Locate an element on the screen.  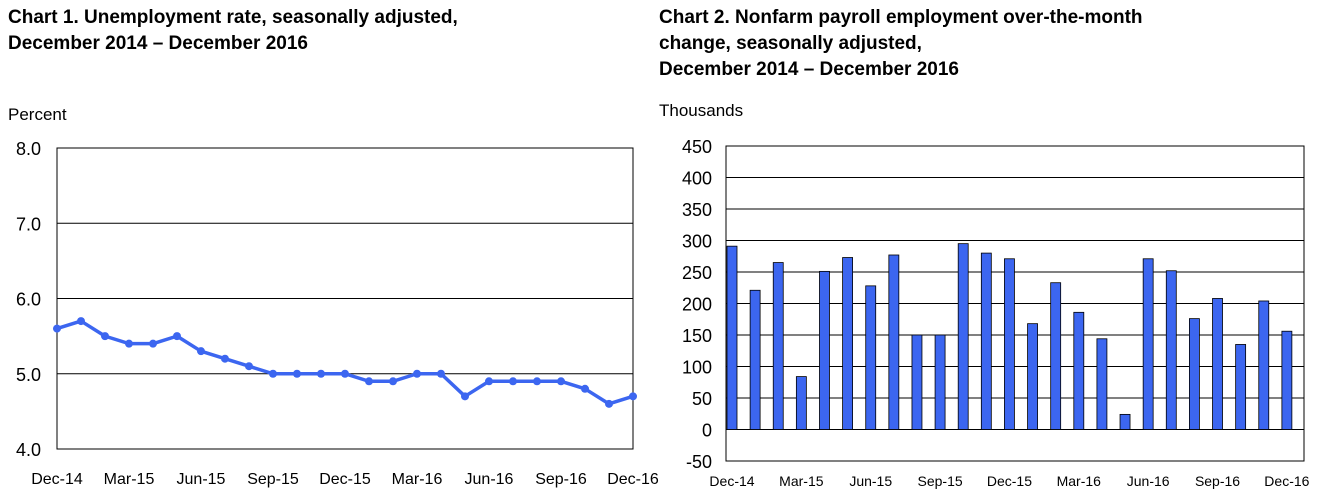
chart1-y-tick-label: 6.0 is located at coordinates (28, 300).